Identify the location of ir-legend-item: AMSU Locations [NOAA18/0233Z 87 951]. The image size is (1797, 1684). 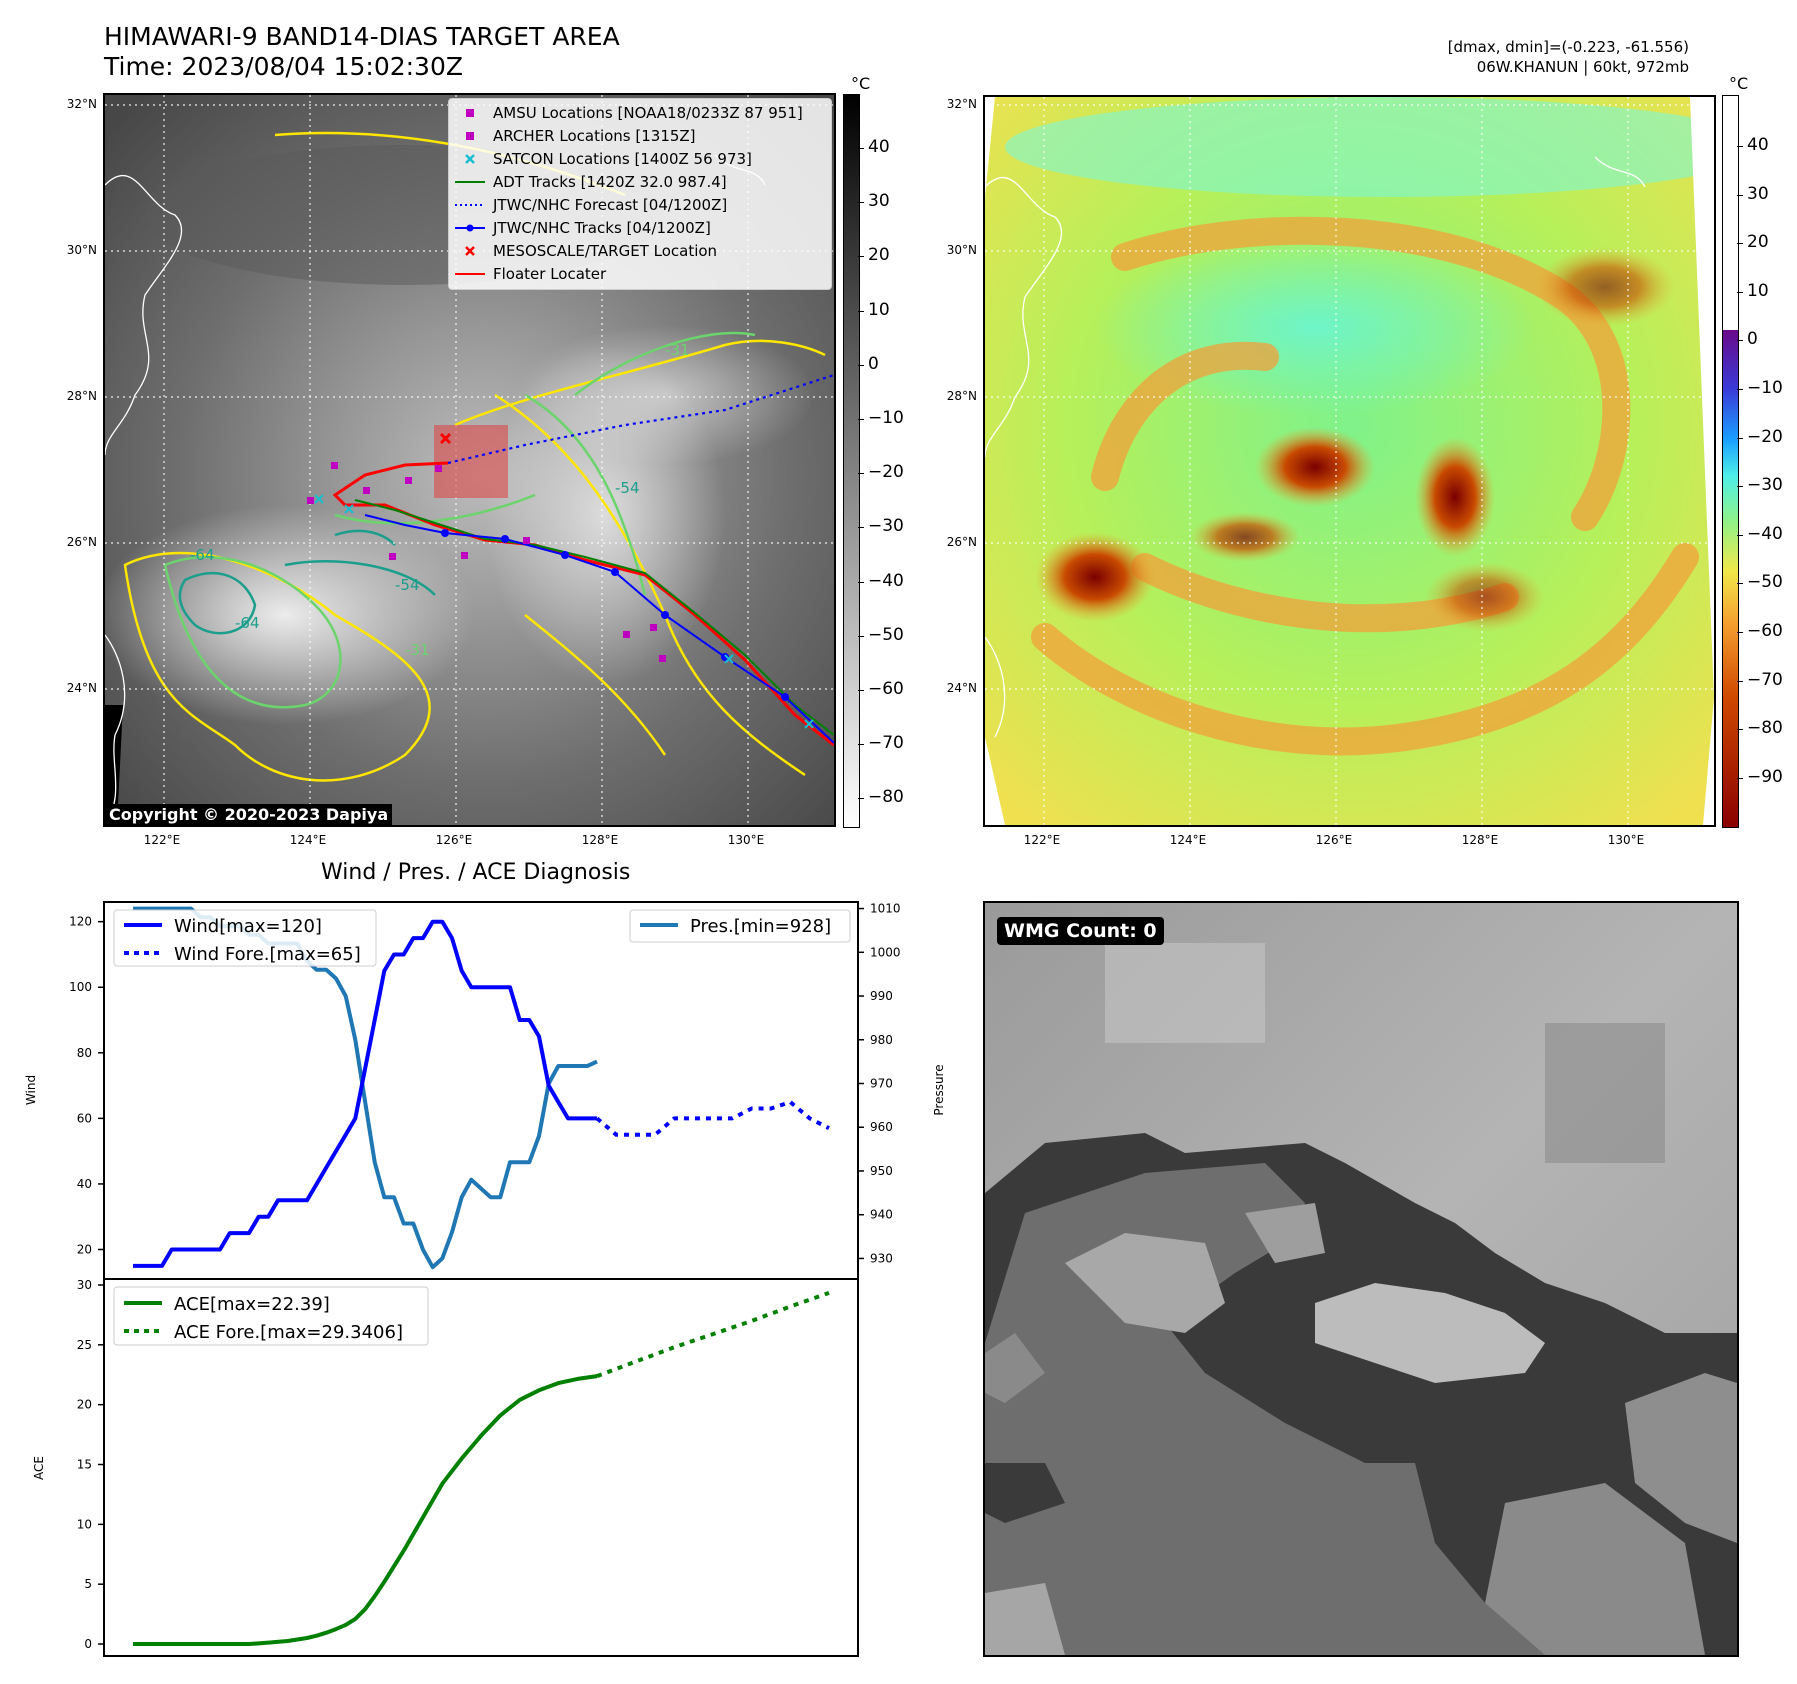
(639, 113).